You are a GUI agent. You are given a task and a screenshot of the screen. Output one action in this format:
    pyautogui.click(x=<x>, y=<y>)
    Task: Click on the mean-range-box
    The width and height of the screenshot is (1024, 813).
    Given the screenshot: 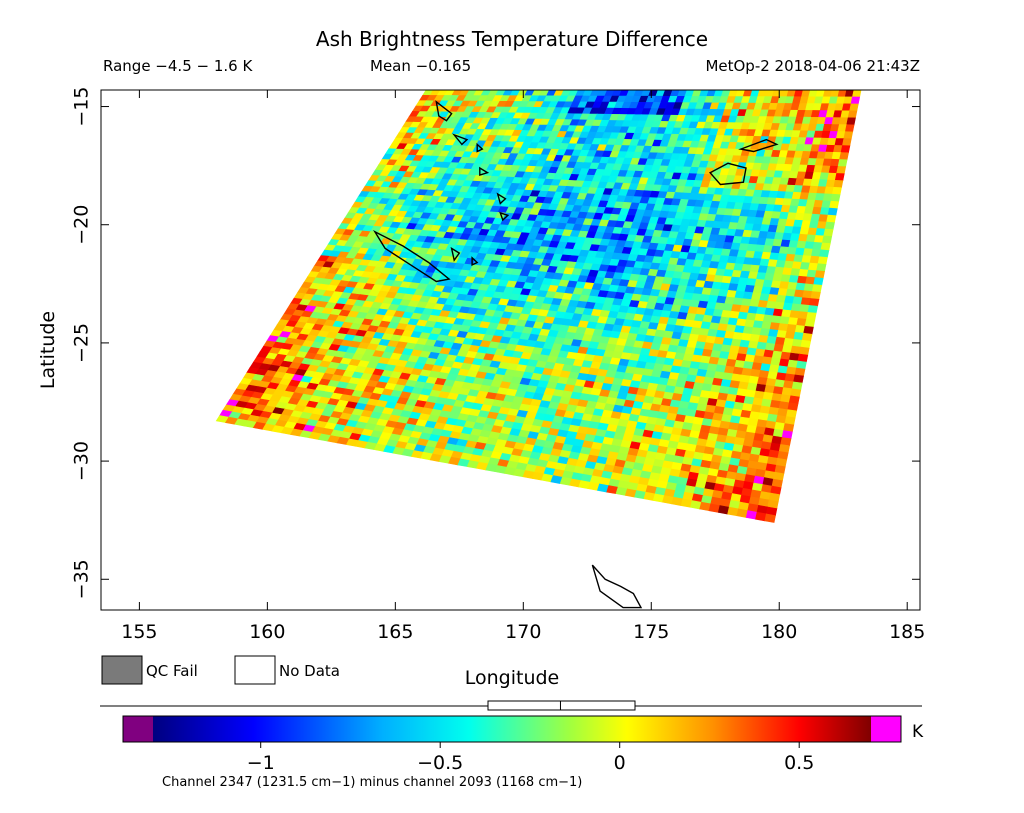 What is the action you would take?
    pyautogui.click(x=561, y=705)
    